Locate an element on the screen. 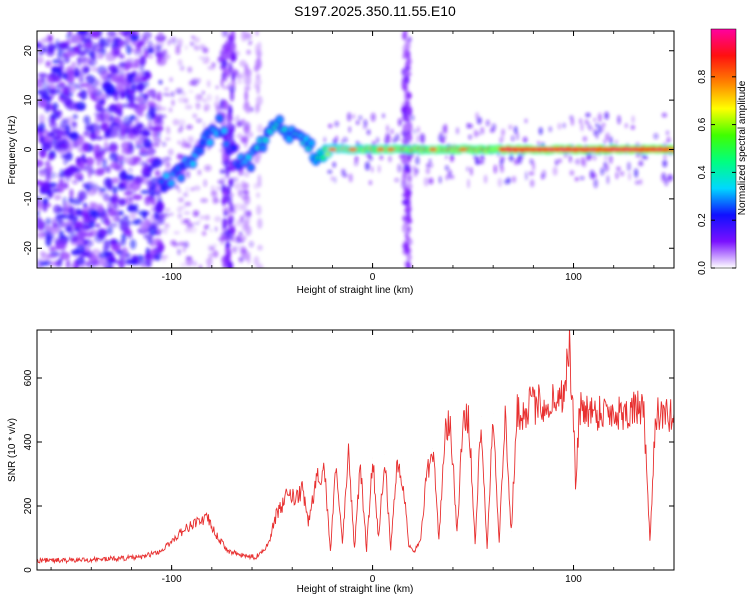  y-tick-label: 0 is located at coordinates (28, 149).